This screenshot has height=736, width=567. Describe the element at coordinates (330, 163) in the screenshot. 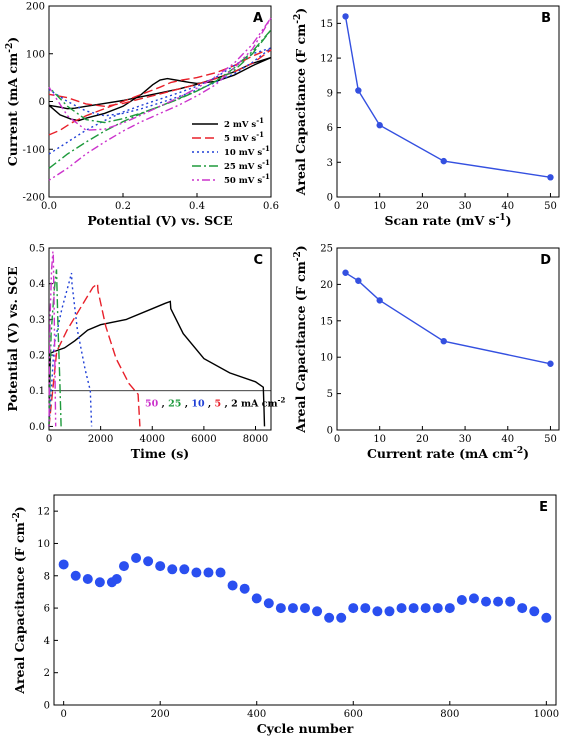

I see `y-tick-label: 3` at that location.